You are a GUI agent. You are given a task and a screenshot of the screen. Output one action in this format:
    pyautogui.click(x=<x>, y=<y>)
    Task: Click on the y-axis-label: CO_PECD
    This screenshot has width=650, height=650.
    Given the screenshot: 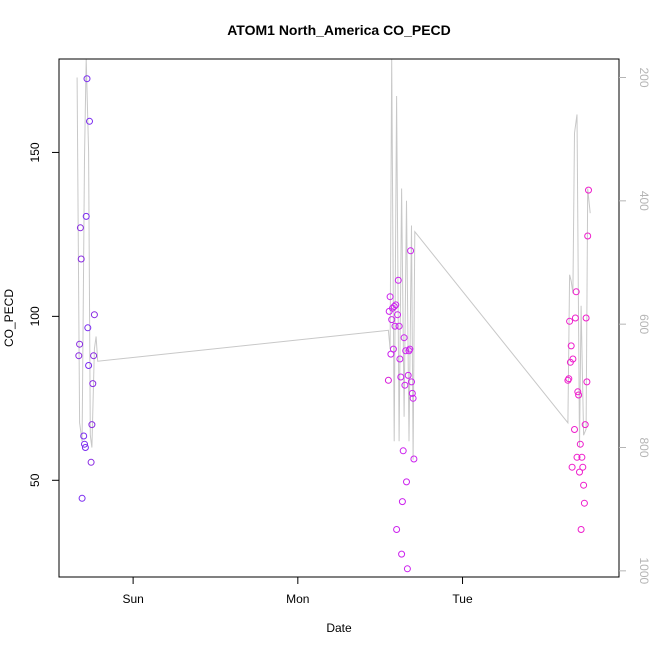 What is the action you would take?
    pyautogui.click(x=9, y=318)
    